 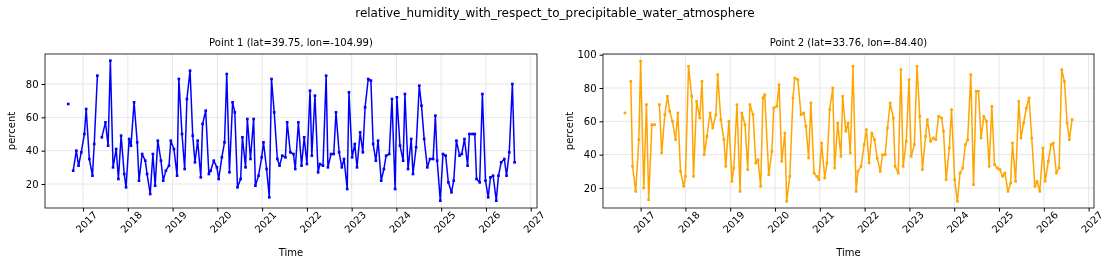 What do you see at coordinates (555, 13) in the screenshot?
I see `text: relative_humidity_with_respect_to_precipitable_water_atmosphere` at bounding box center [555, 13].